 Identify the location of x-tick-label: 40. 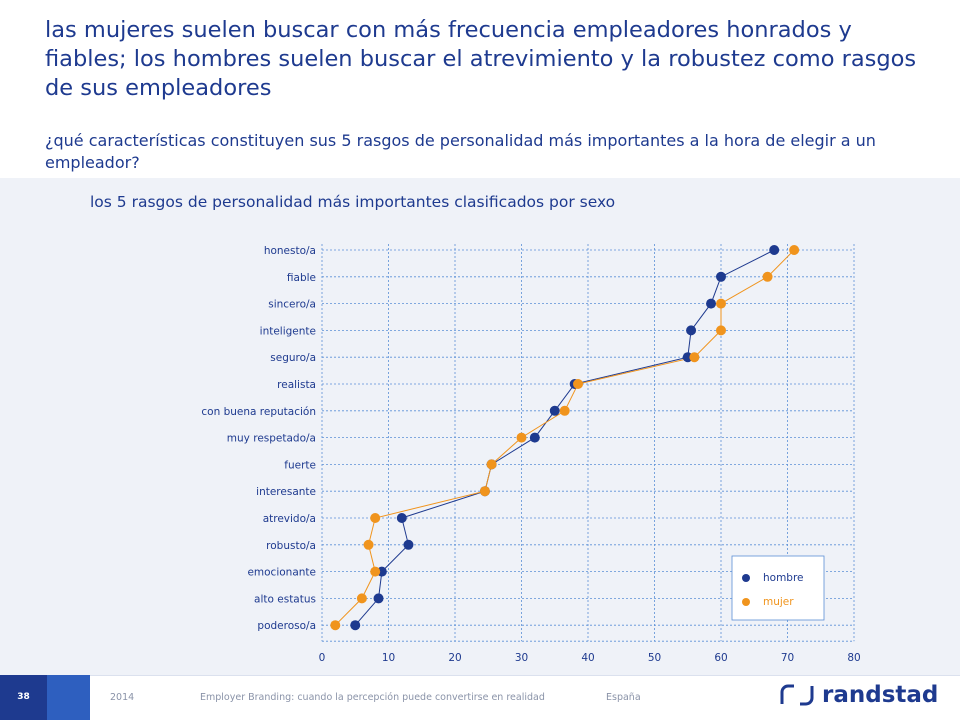
(587, 658).